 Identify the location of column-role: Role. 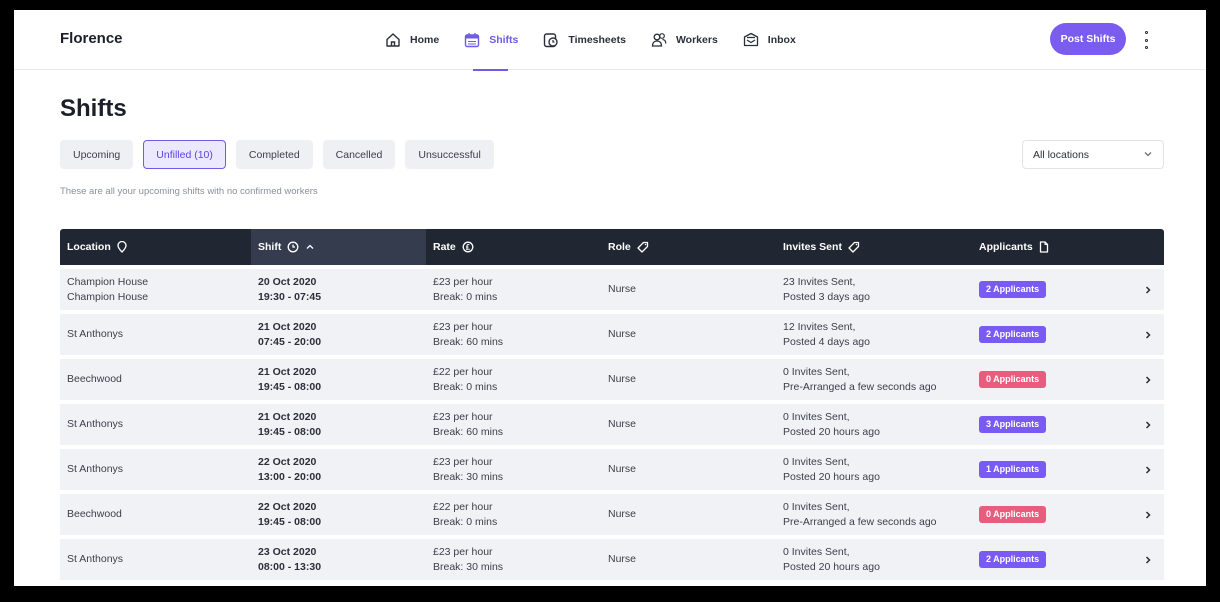
(688, 247).